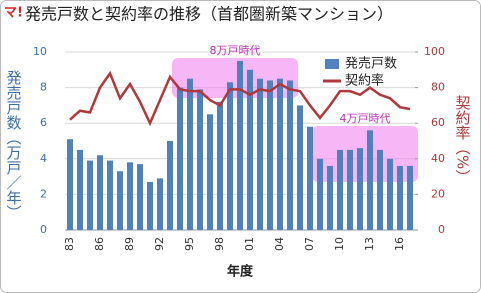  What do you see at coordinates (240, 272) in the screenshot?
I see `x-axis-label: 年度` at bounding box center [240, 272].